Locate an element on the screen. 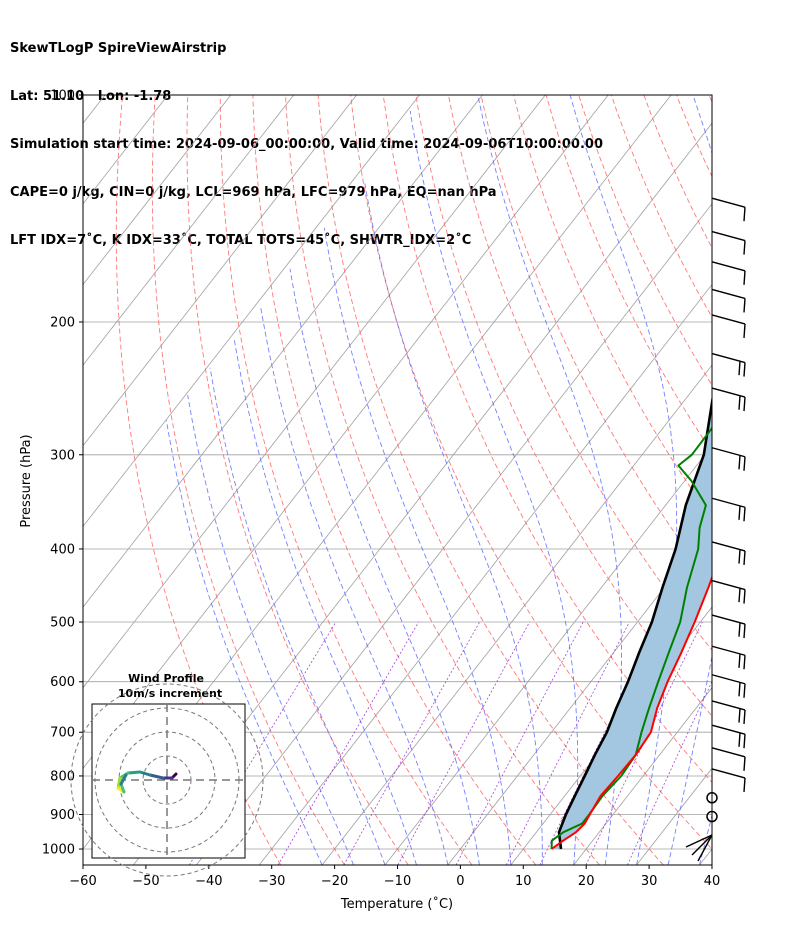 The image size is (794, 937). dewpoint-profile-line is located at coordinates (631, 638).